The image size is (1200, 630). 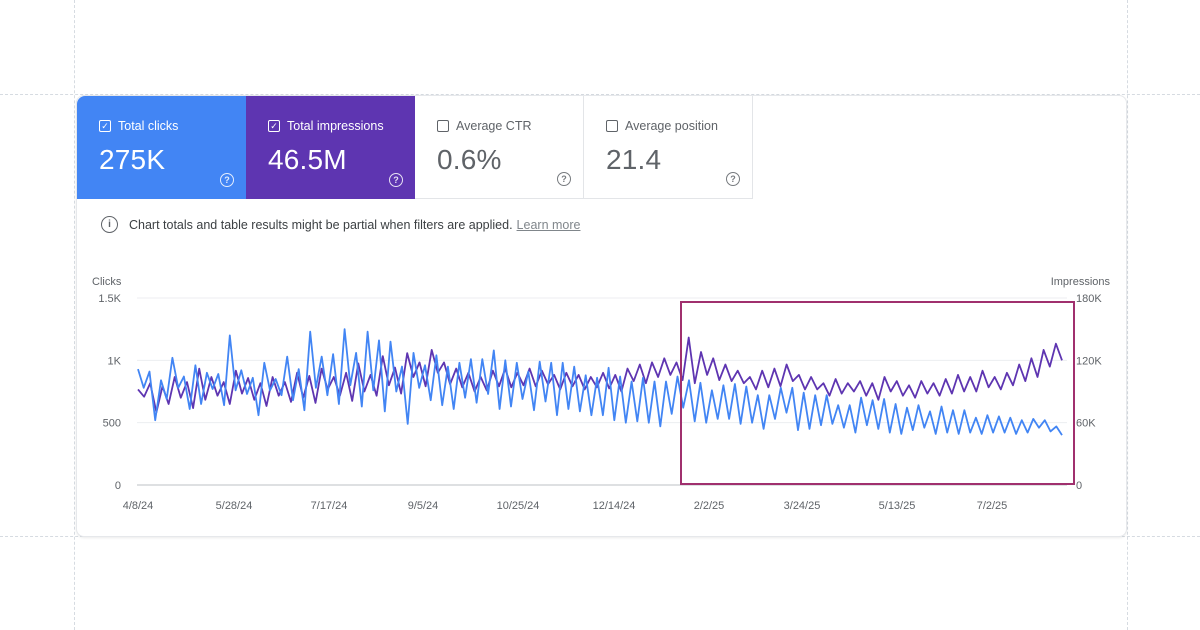 I want to click on x-tick-label: 7/2/25, so click(x=992, y=506).